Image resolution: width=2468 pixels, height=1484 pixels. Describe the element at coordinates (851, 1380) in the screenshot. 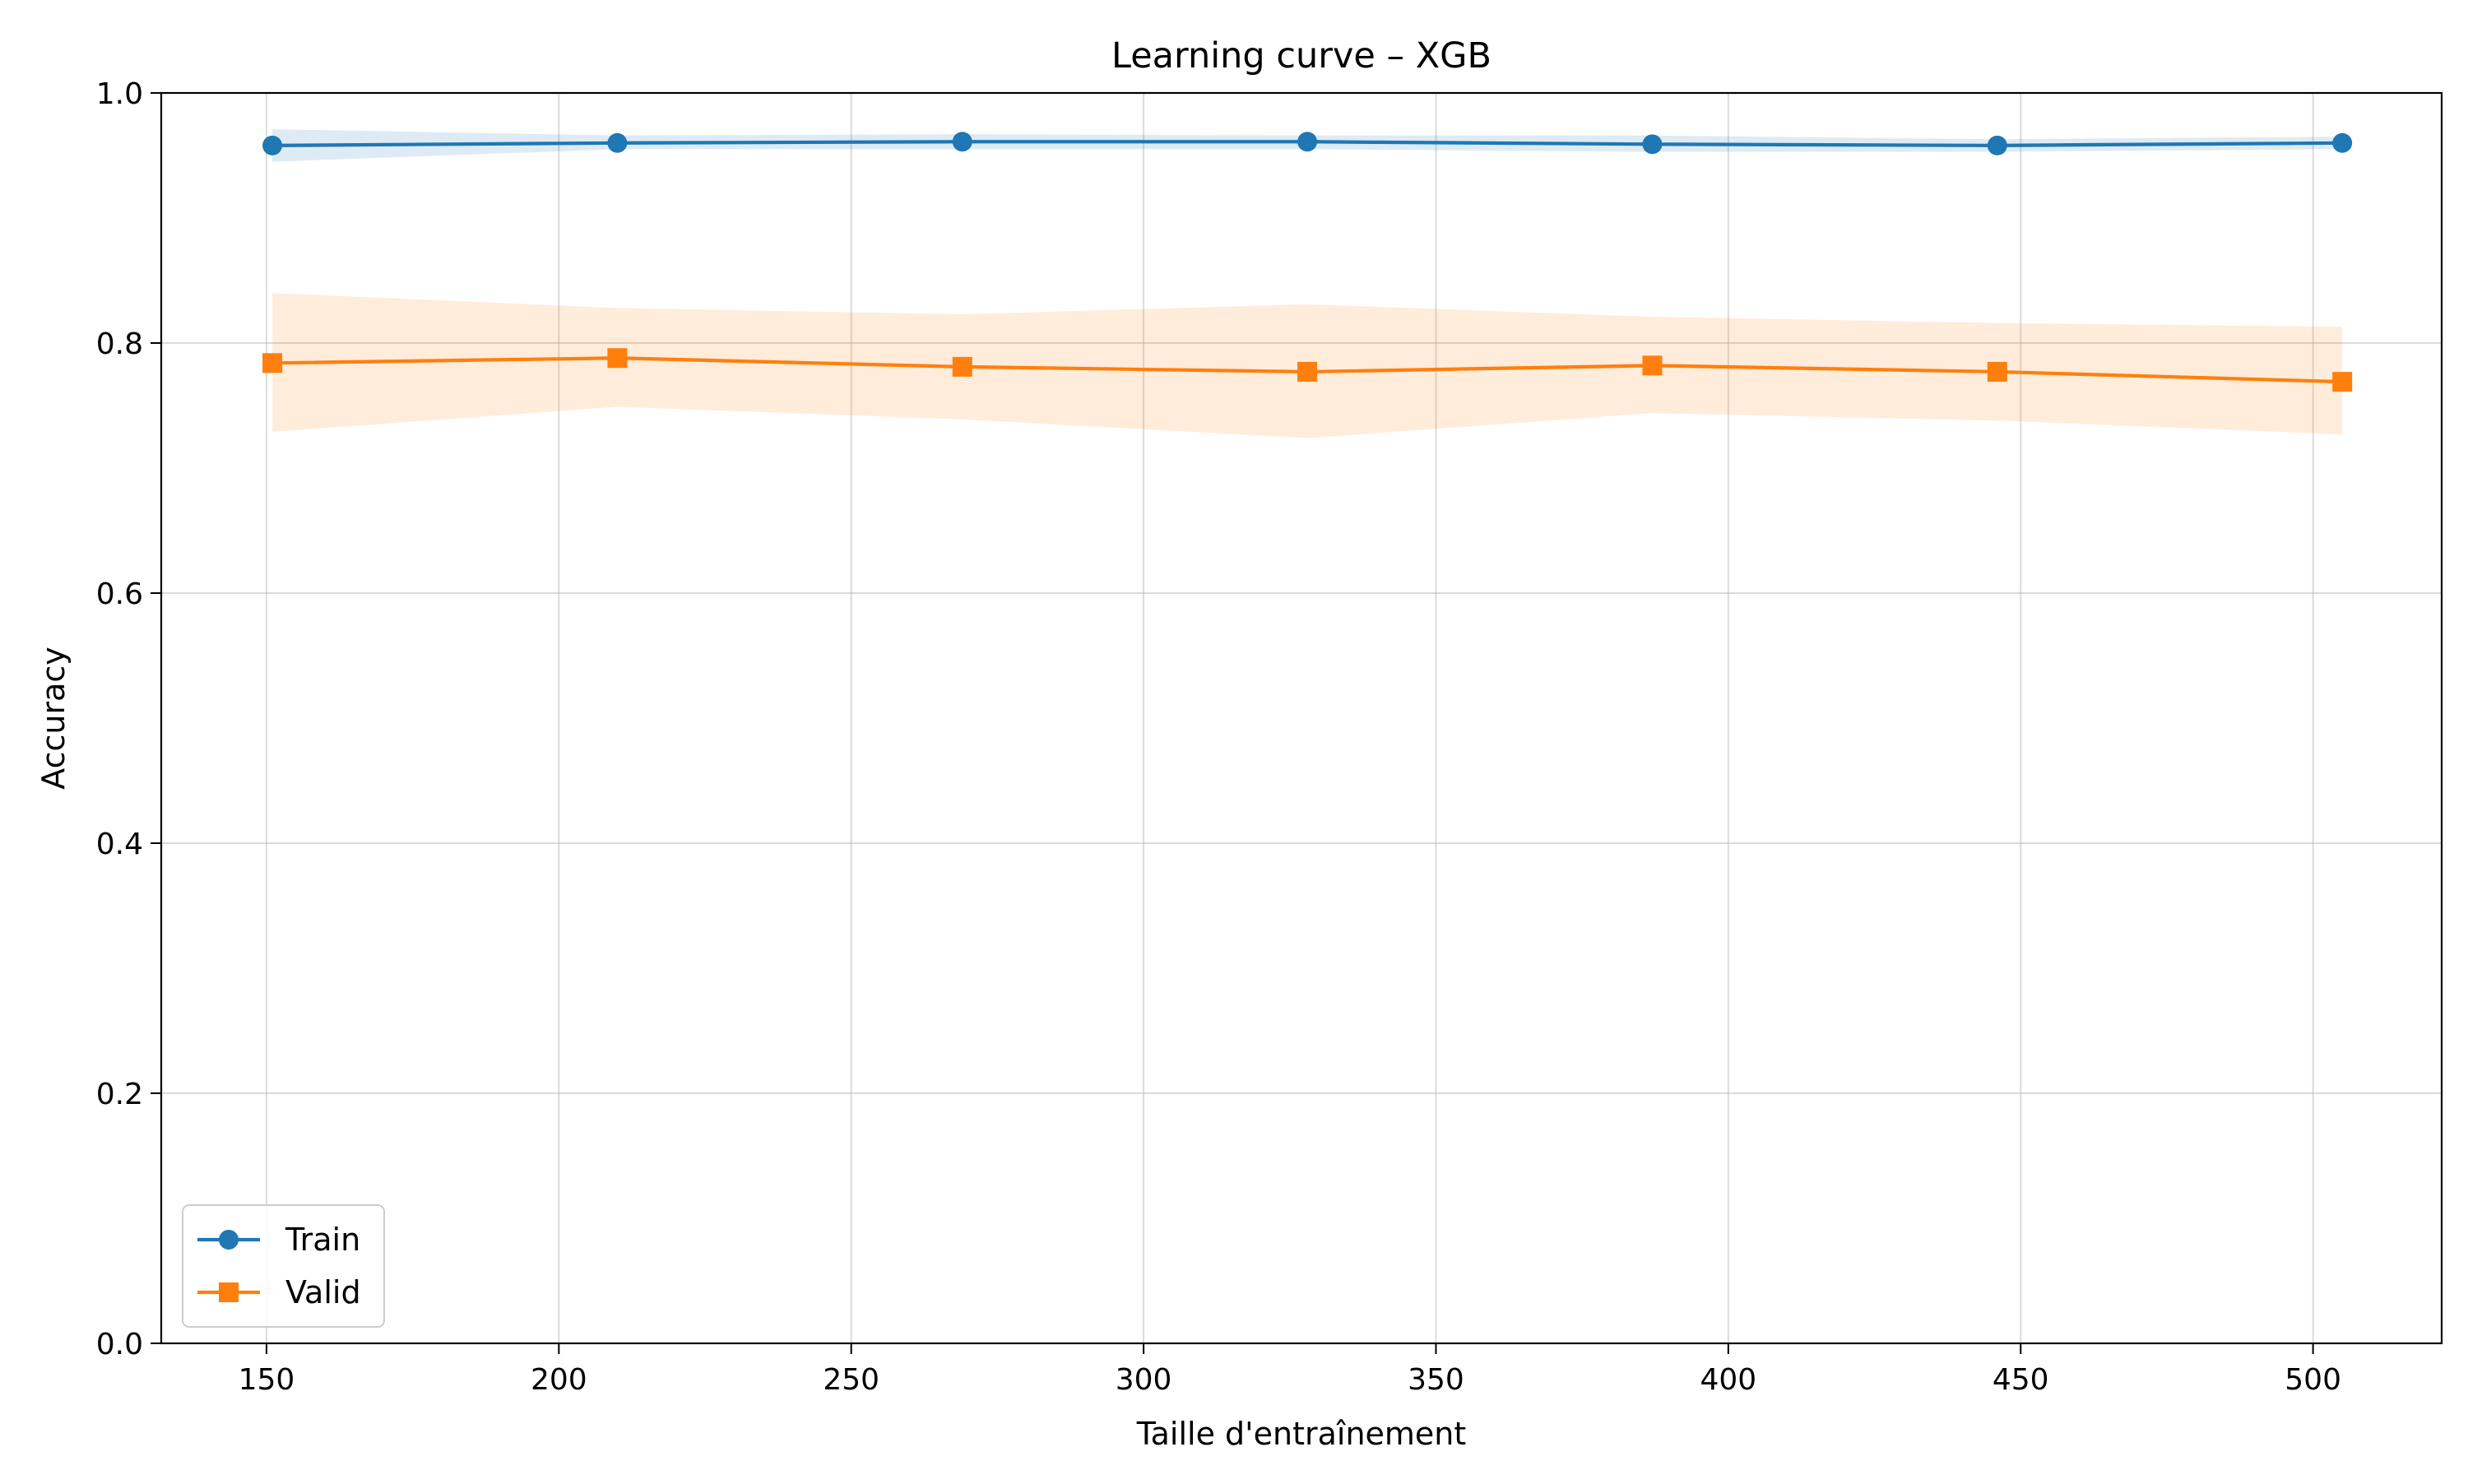

I see `x-tick-label: 250` at that location.